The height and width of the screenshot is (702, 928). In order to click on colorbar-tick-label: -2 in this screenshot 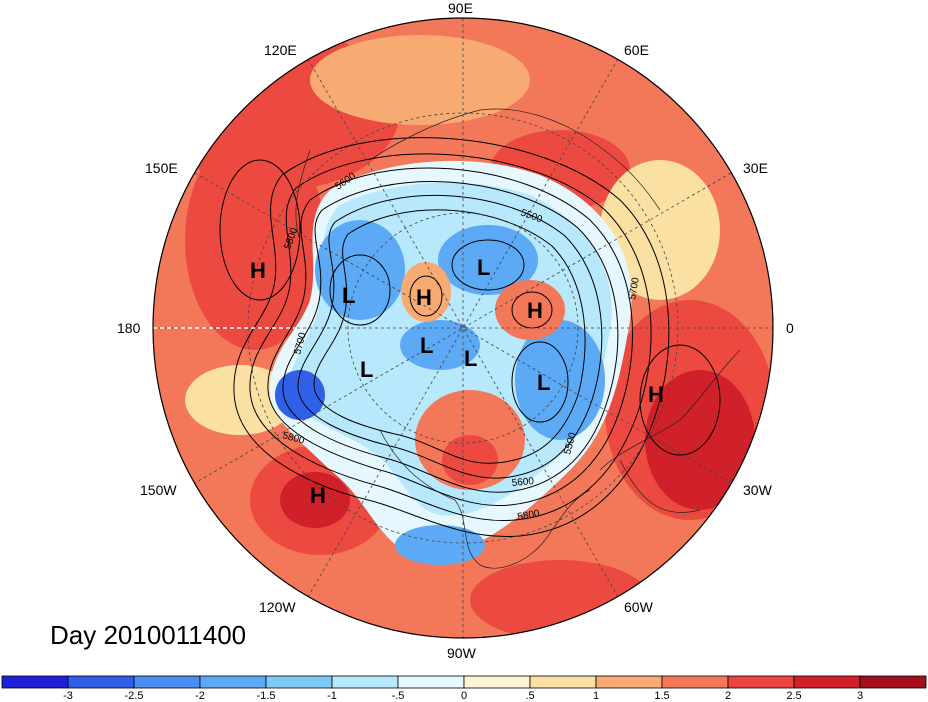, I will do `click(200, 696)`.